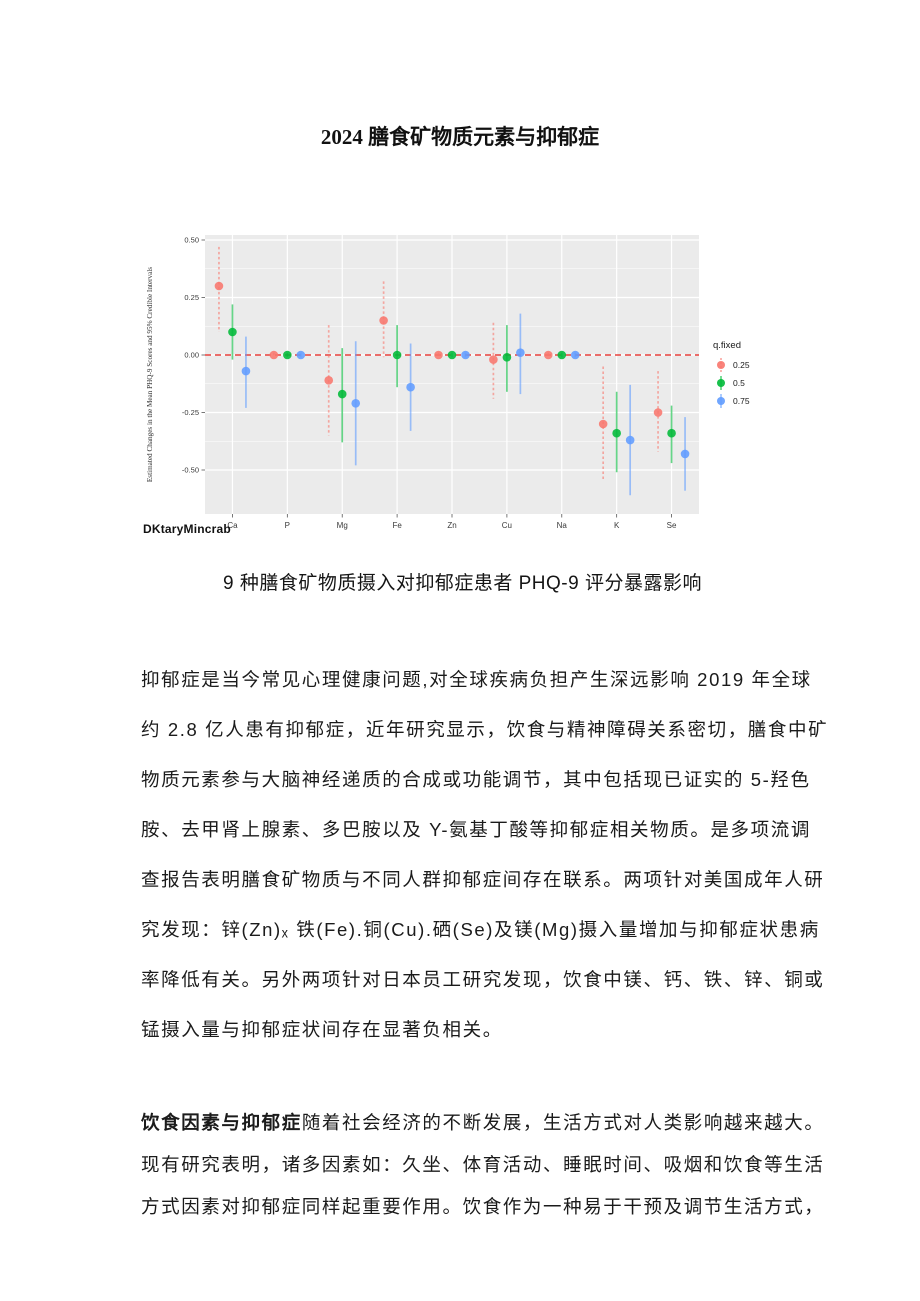 The width and height of the screenshot is (920, 1301). What do you see at coordinates (451, 525) in the screenshot?
I see `svg-text: Zn` at bounding box center [451, 525].